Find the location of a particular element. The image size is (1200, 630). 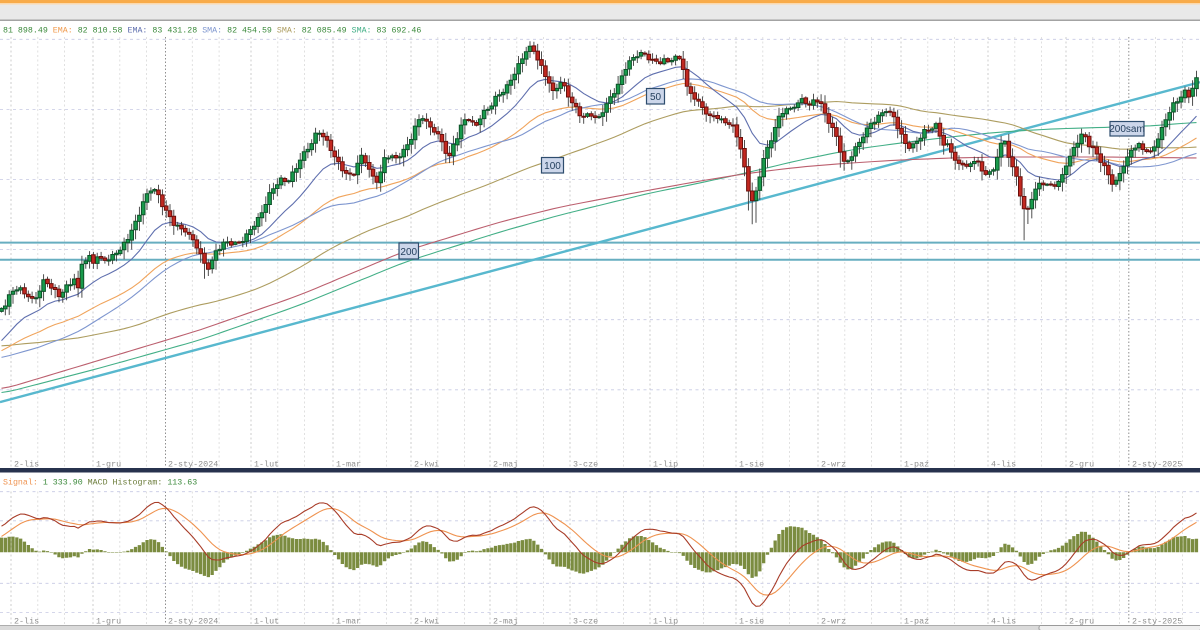

svg-text: 200sam is located at coordinates (1127, 129).